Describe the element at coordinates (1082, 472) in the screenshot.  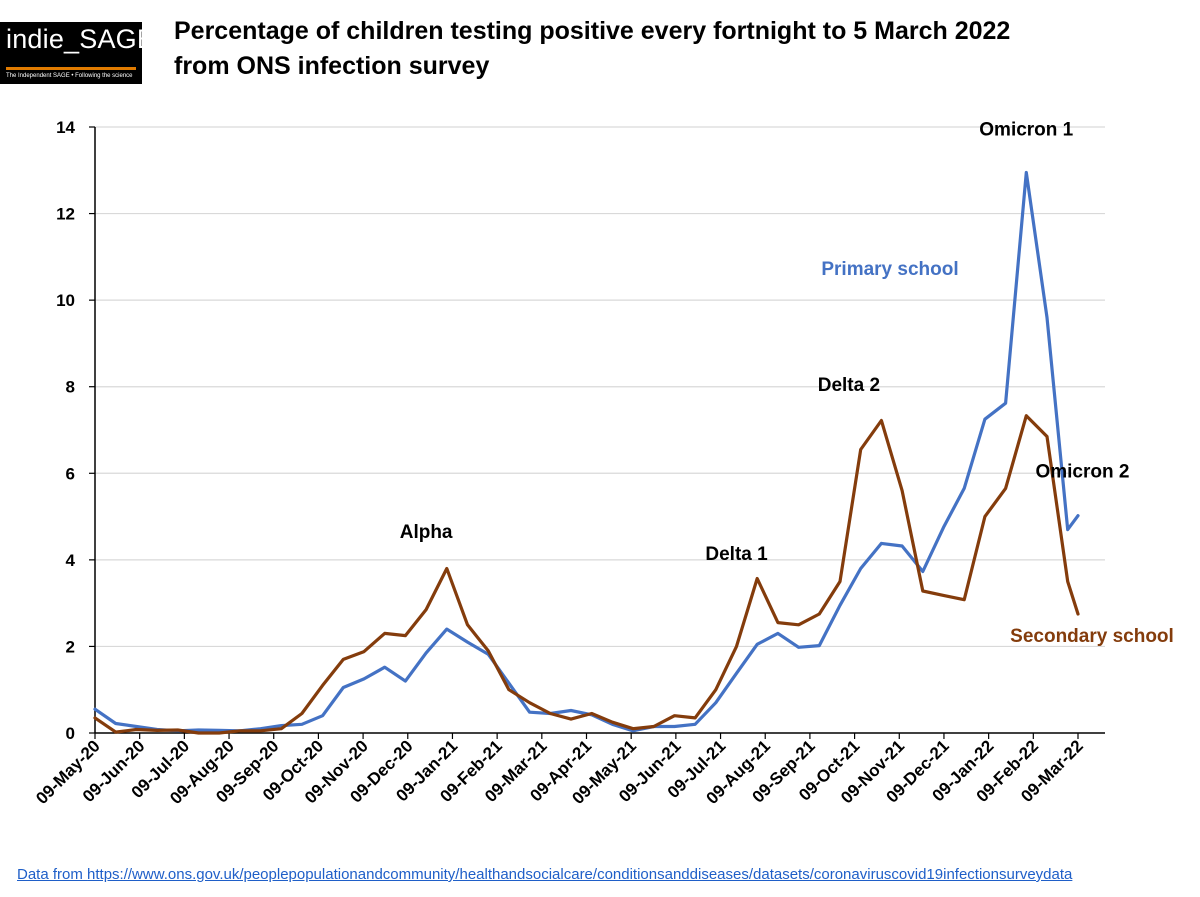
I see `annotation-omicron-2: Omicron 2` at that location.